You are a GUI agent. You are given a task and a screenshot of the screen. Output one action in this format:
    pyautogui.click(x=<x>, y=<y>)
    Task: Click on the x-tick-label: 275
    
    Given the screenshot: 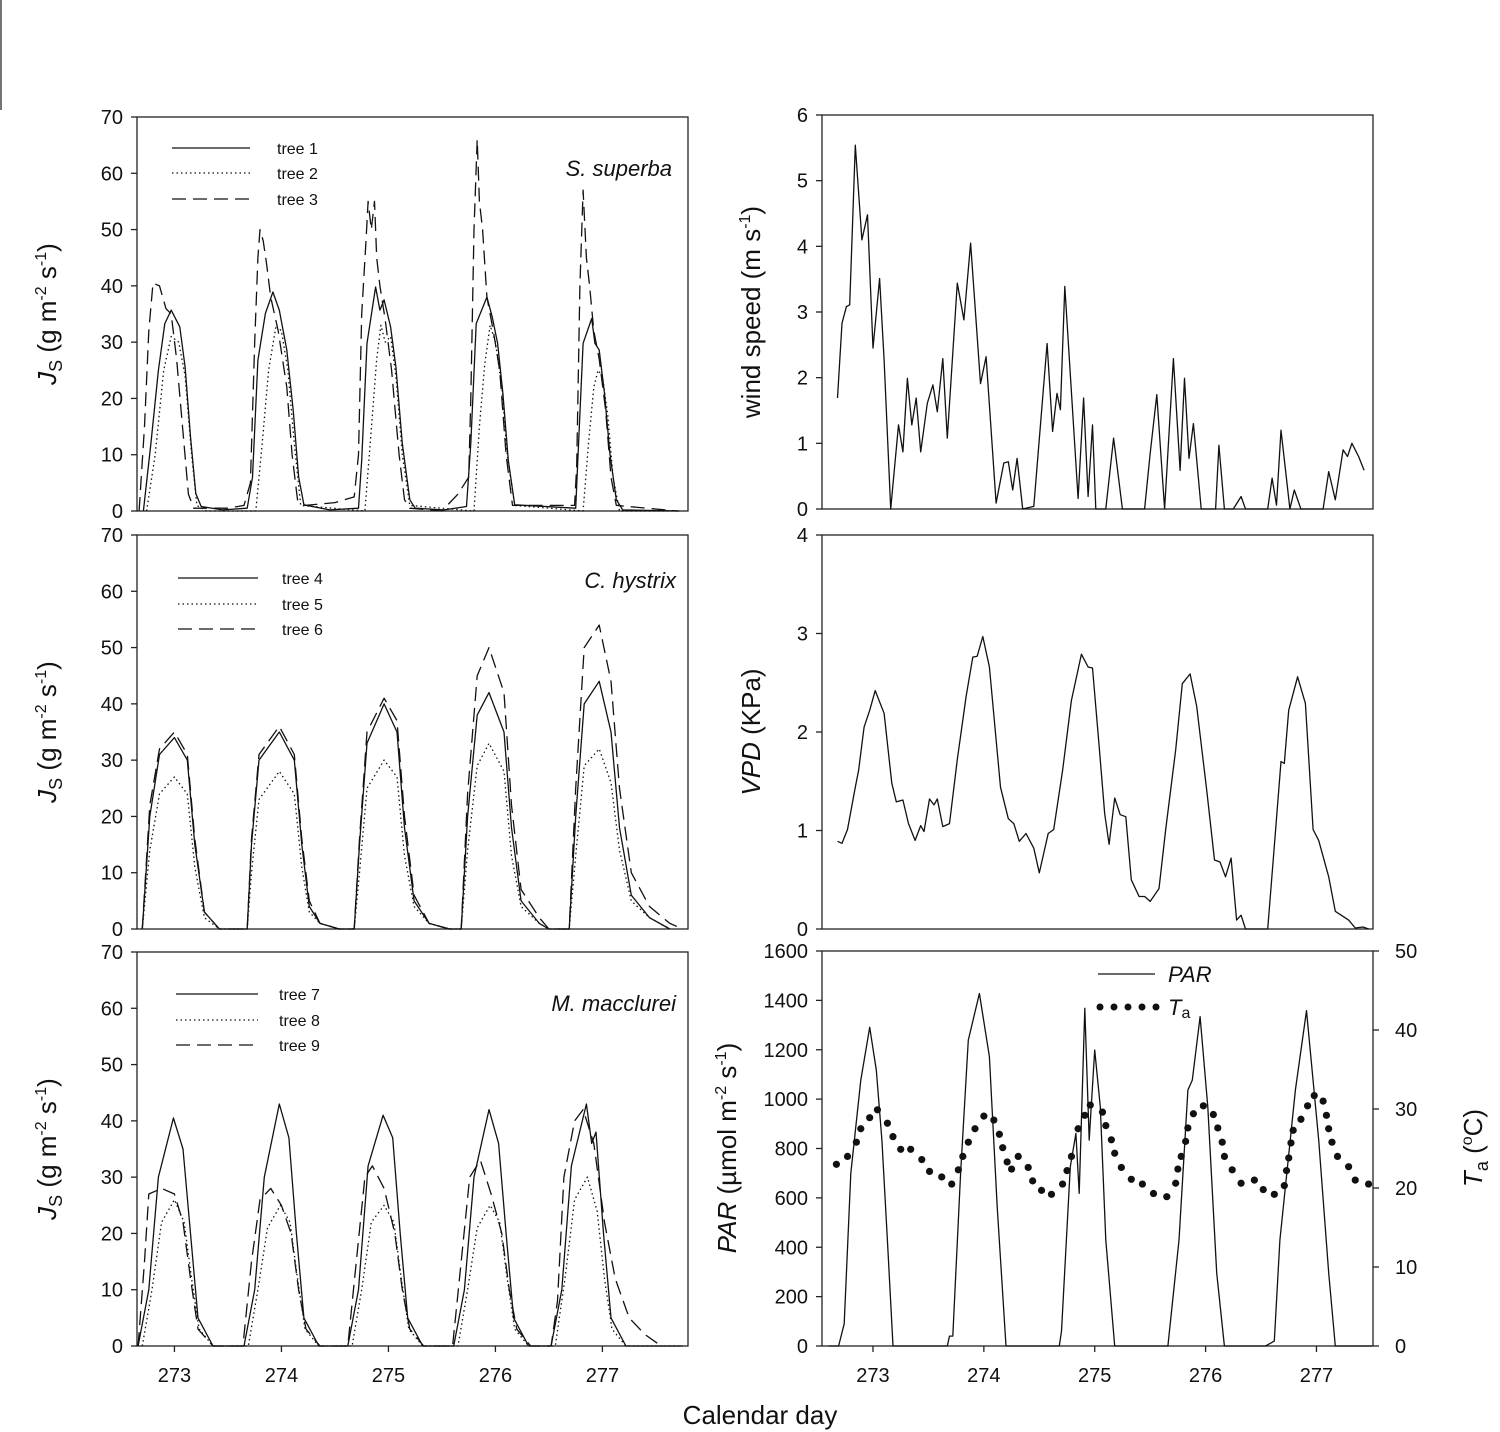 What is the action you would take?
    pyautogui.click(x=1094, y=1376)
    